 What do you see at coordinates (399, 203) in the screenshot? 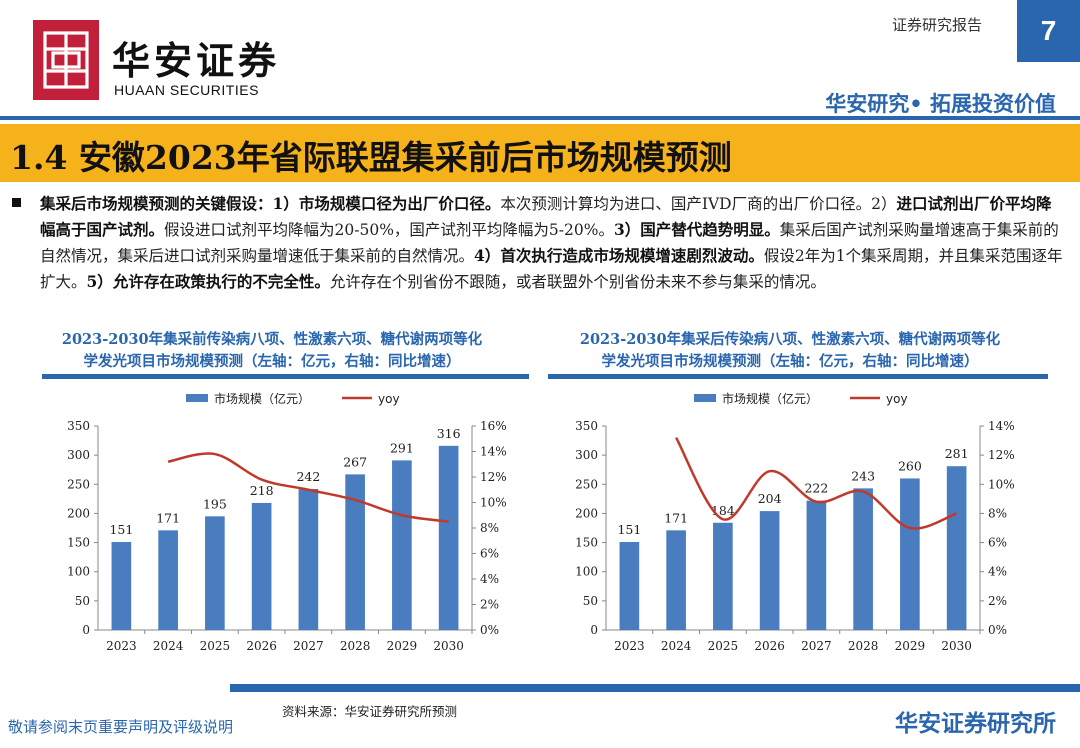
I see `p1-bold: 市场规模口径为出厂价口径。` at bounding box center [399, 203].